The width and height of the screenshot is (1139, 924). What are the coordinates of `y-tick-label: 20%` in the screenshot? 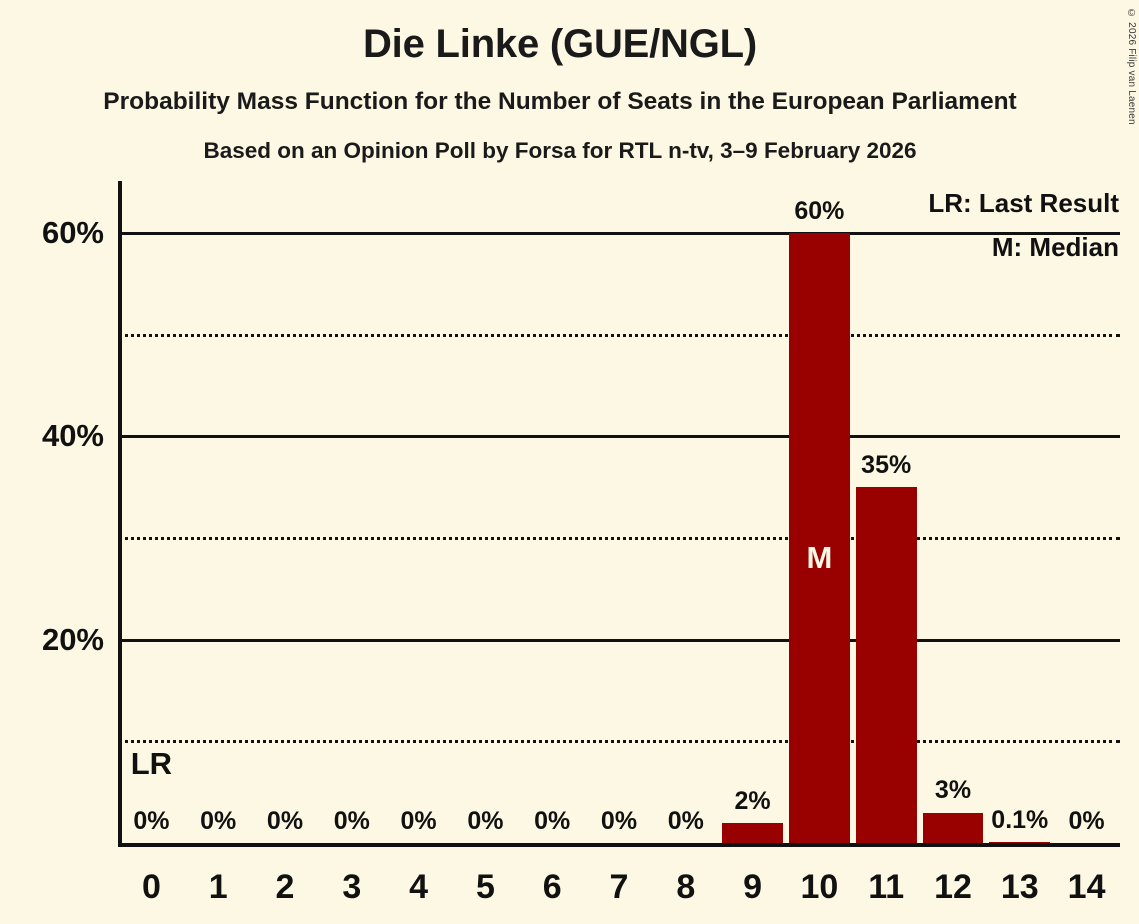 It's located at (72, 639).